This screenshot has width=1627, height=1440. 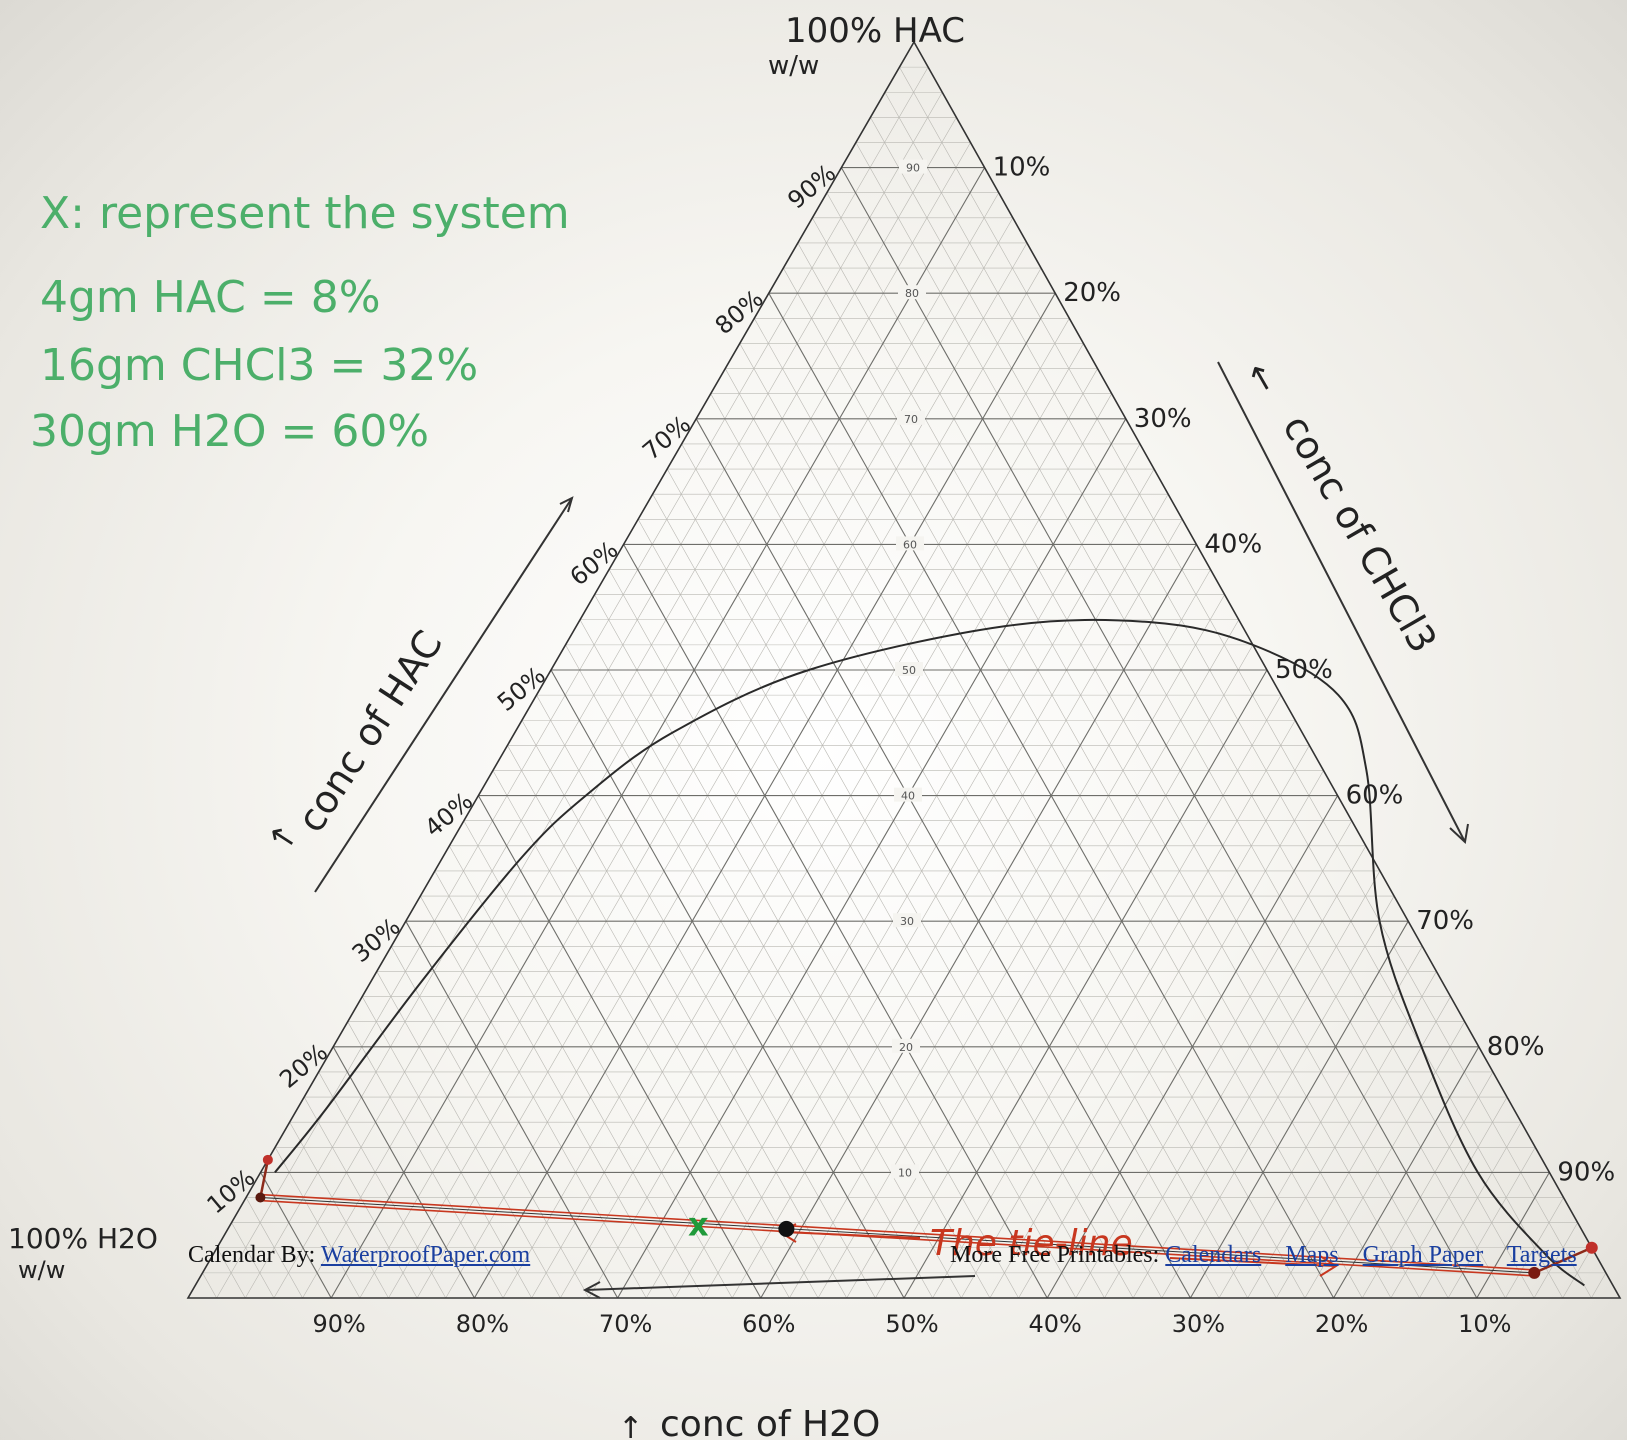 I want to click on right-end-point, so click(x=1591, y=1247).